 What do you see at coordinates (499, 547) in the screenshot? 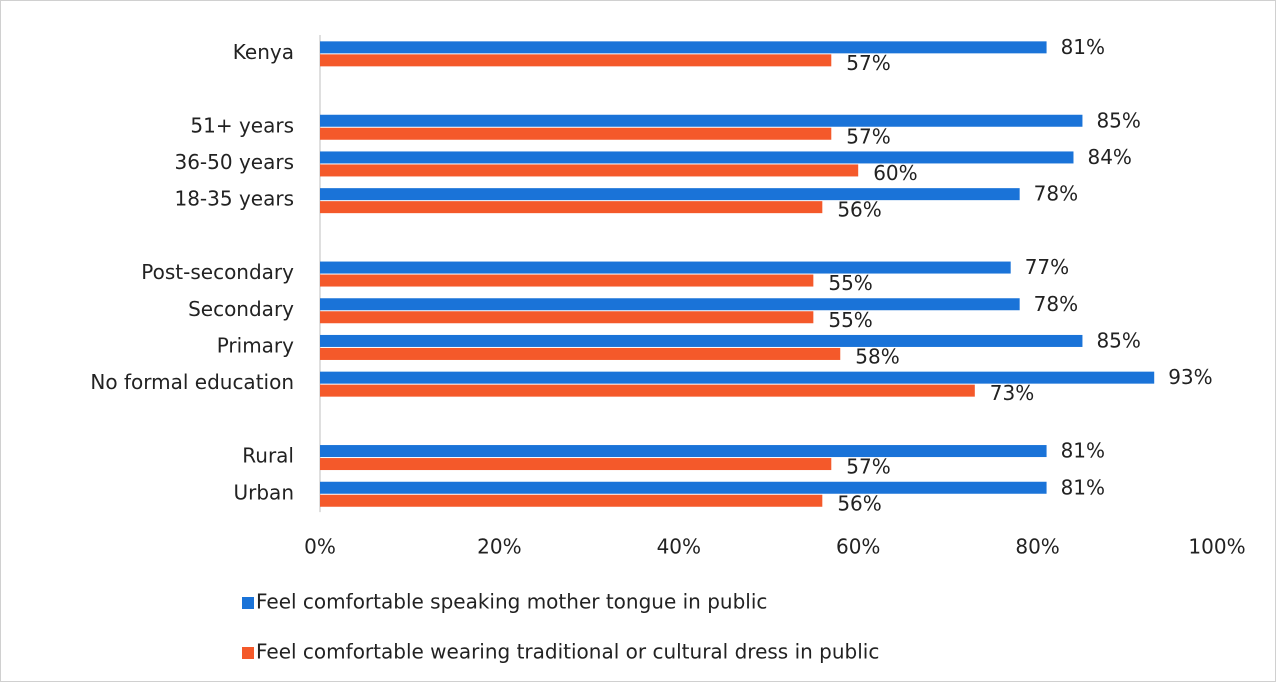
I see `x-tick-label: 20%` at bounding box center [499, 547].